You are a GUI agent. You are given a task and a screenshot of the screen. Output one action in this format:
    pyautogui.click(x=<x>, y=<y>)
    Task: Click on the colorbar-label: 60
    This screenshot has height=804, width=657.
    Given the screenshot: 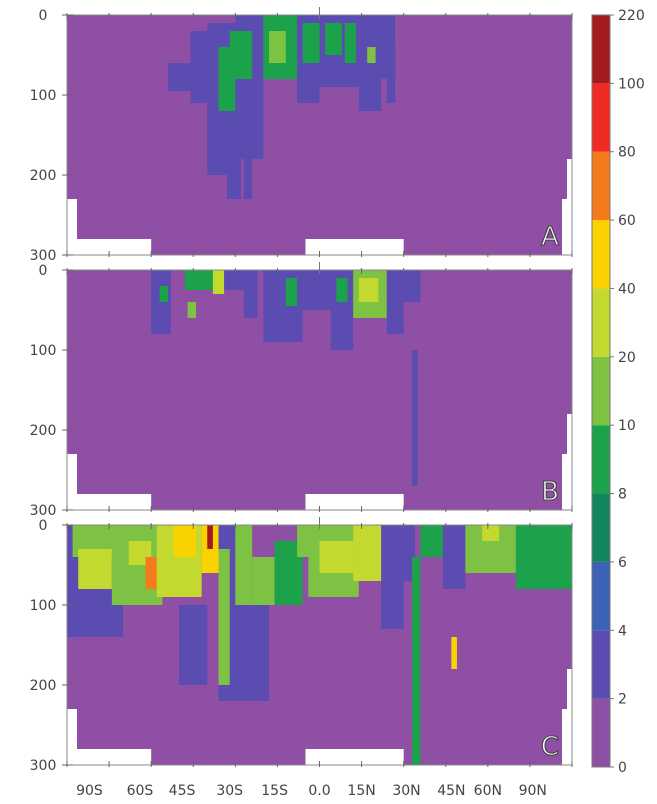 What is the action you would take?
    pyautogui.click(x=627, y=221)
    